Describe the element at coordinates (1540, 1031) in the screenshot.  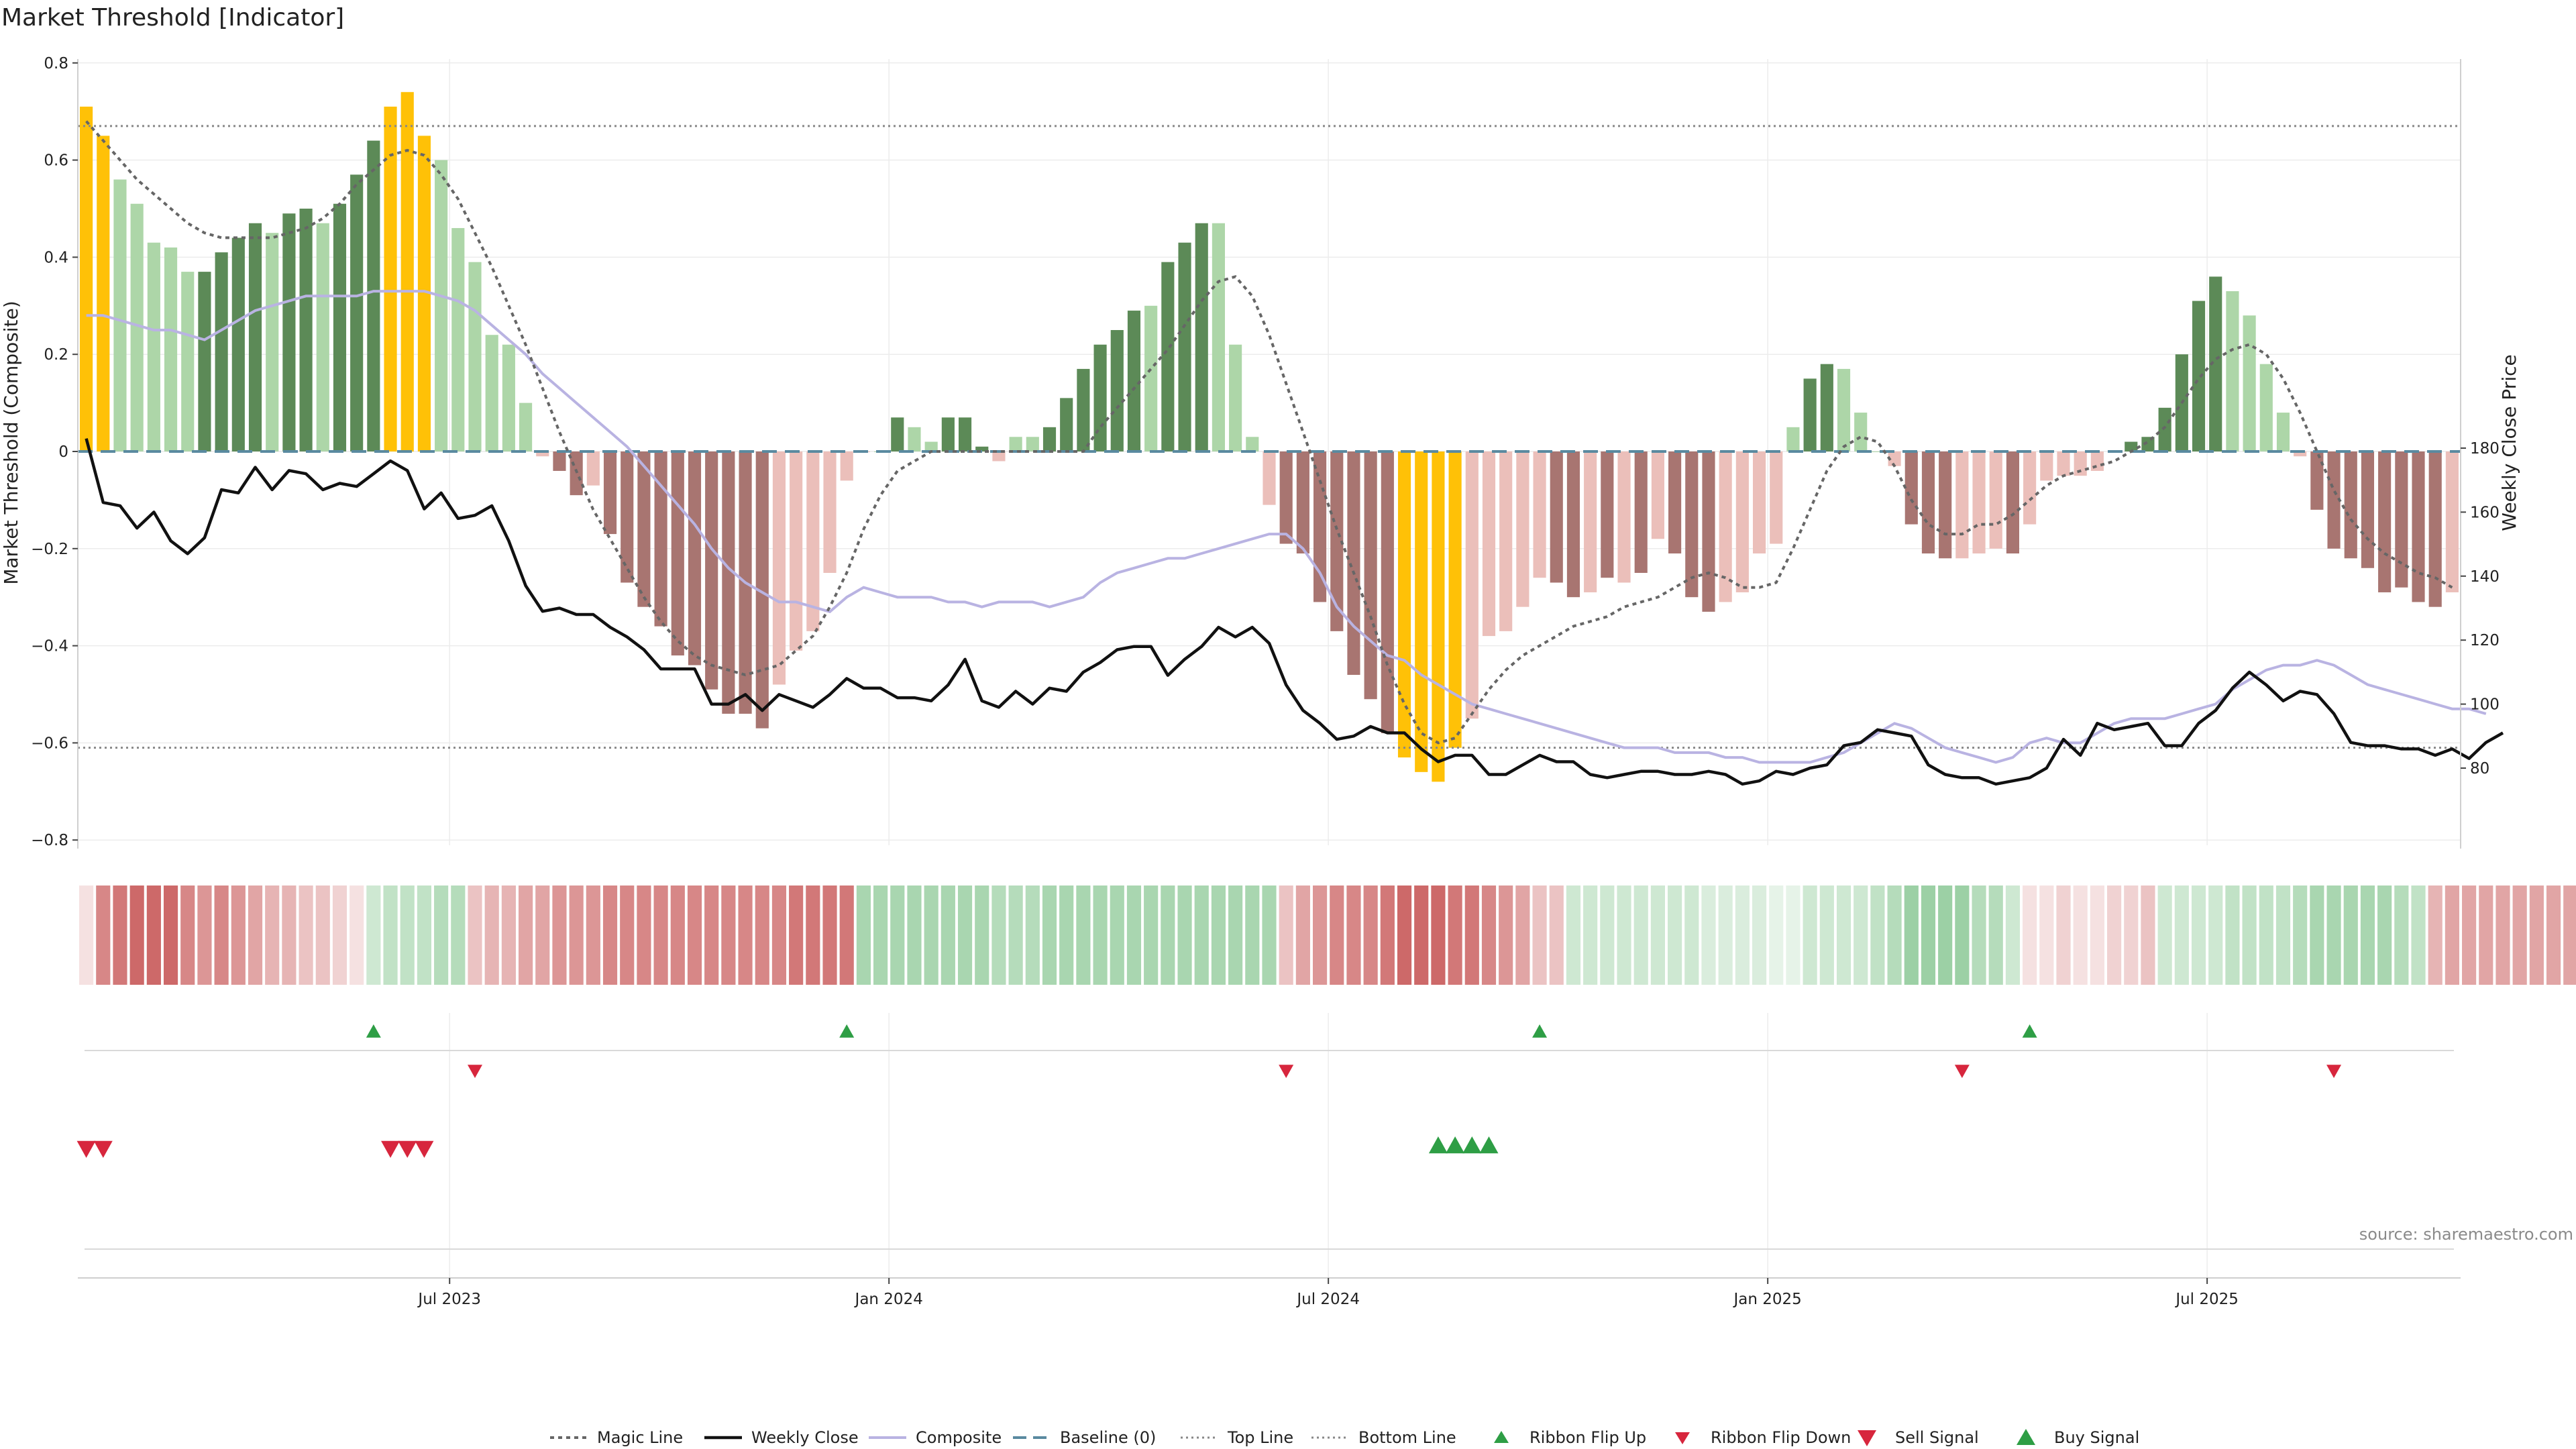
I see `ribbon-flip-up-marker` at that location.